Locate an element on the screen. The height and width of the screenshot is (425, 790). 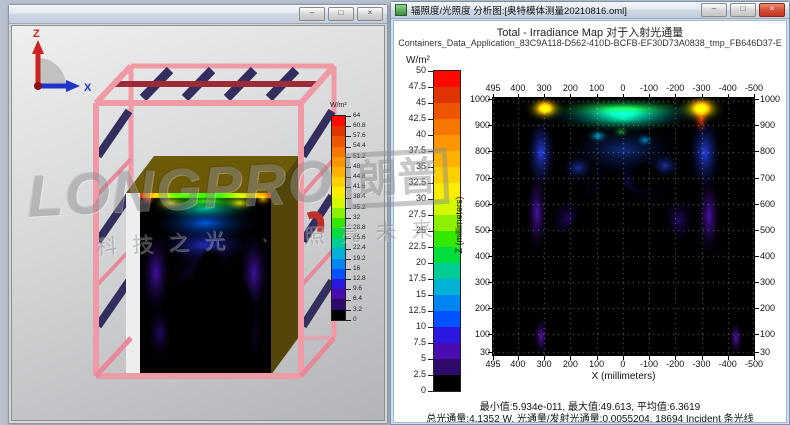
colorbar-tick-label: 25 is located at coordinates (420, 230).